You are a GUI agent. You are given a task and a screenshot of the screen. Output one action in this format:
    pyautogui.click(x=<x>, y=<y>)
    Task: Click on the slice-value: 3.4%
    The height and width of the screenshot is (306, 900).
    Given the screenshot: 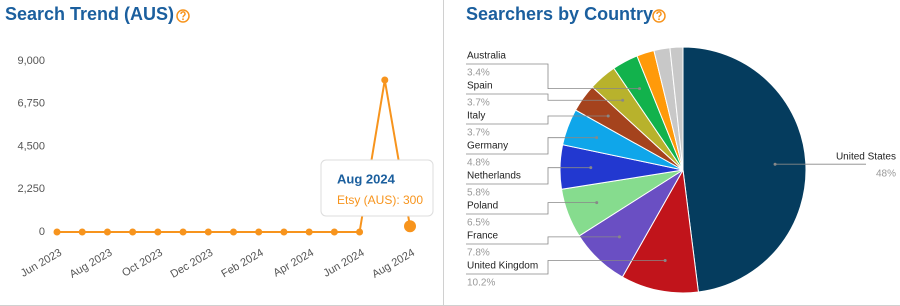 What is the action you would take?
    pyautogui.click(x=478, y=73)
    